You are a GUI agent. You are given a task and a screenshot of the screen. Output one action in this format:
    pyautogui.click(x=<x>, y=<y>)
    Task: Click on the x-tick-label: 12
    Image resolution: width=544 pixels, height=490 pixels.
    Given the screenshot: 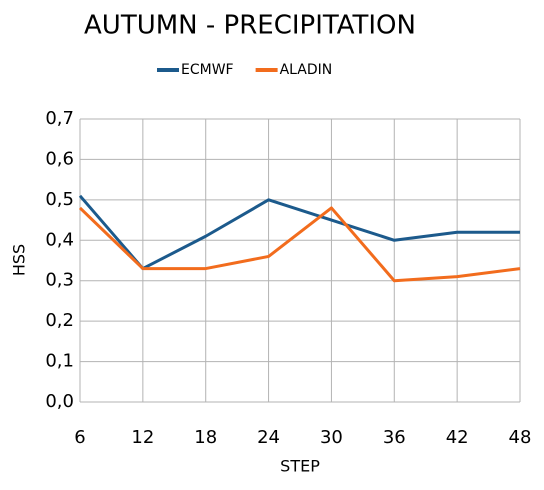 What is the action you would take?
    pyautogui.click(x=142, y=437)
    